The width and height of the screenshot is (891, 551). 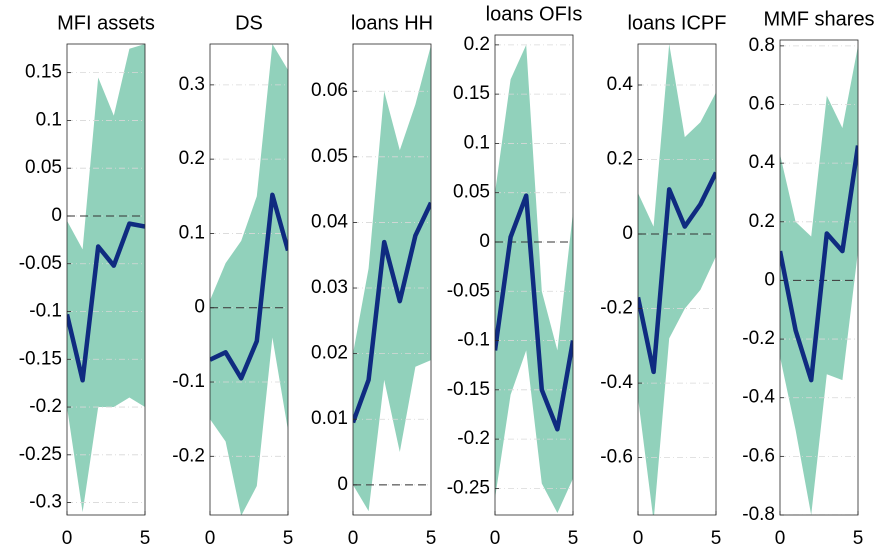 I want to click on y-tick-label: 0.04, so click(x=329, y=221).